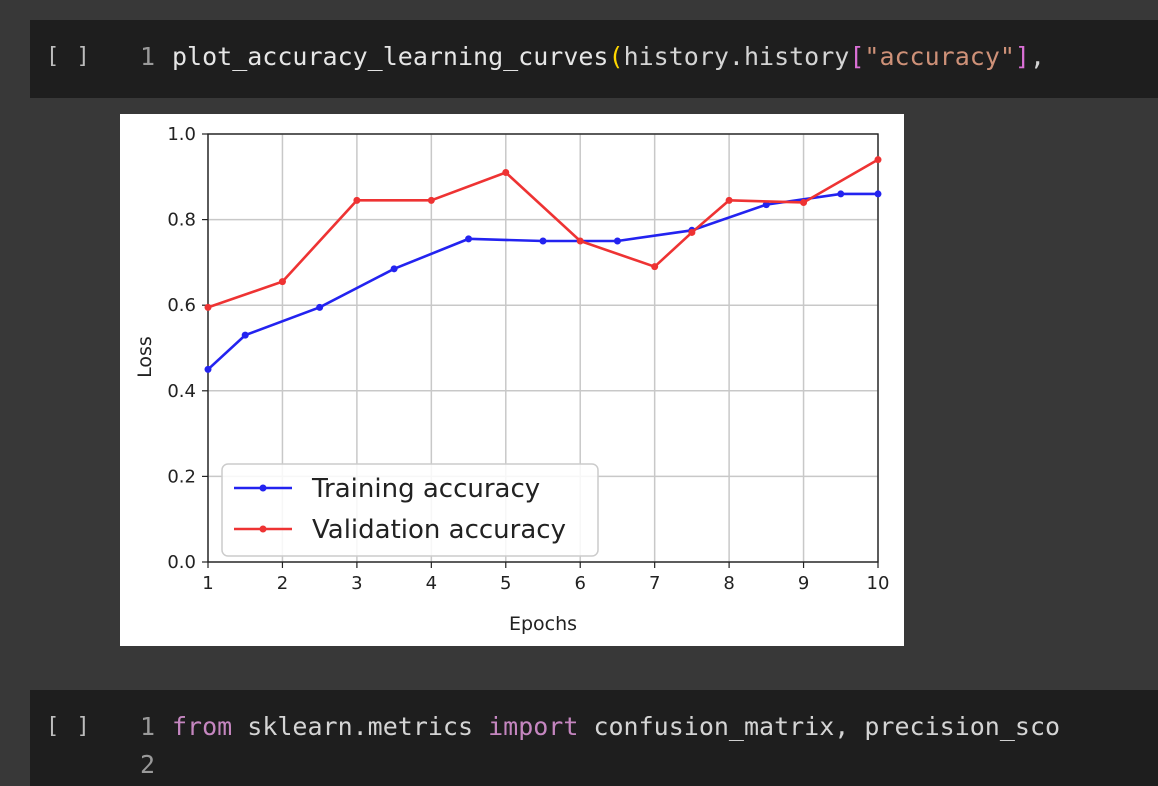  I want to click on y-tick-label: 0.0, so click(181, 562).